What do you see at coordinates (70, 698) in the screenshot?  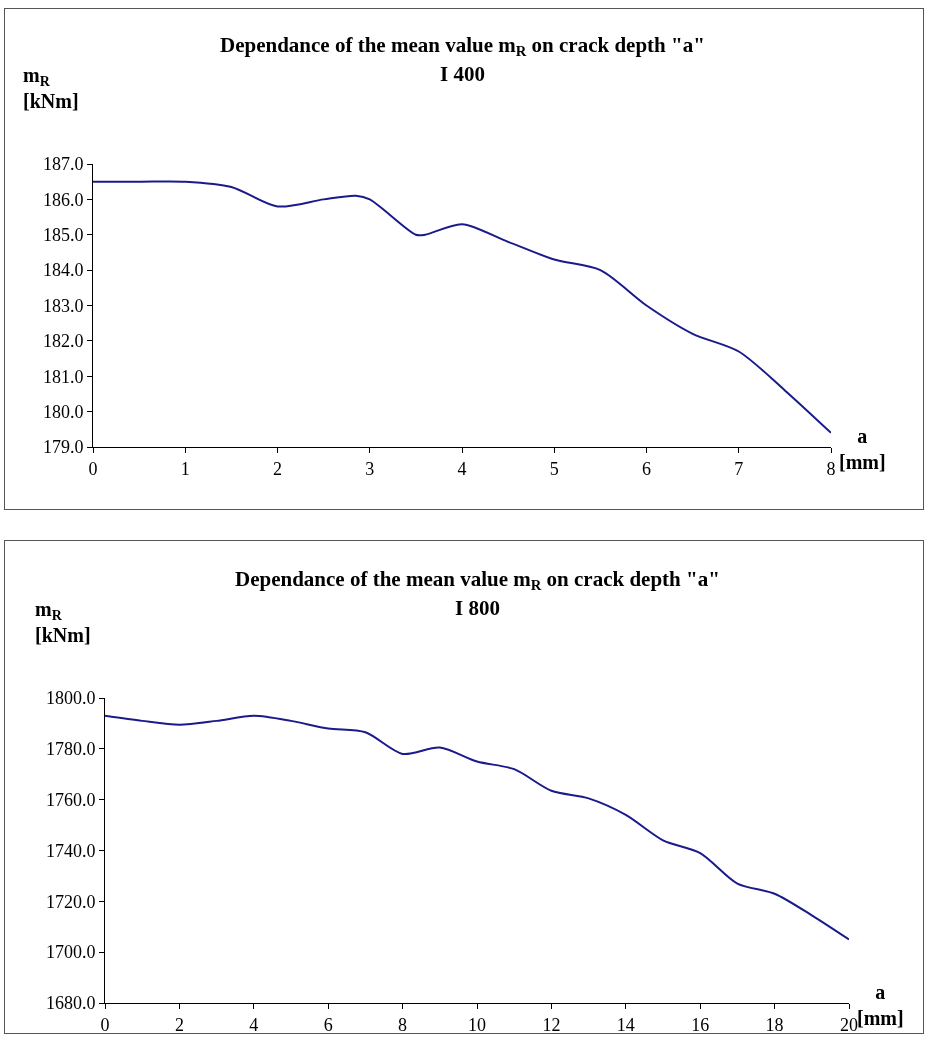 I see `y-tick-label: 1800.0` at bounding box center [70, 698].